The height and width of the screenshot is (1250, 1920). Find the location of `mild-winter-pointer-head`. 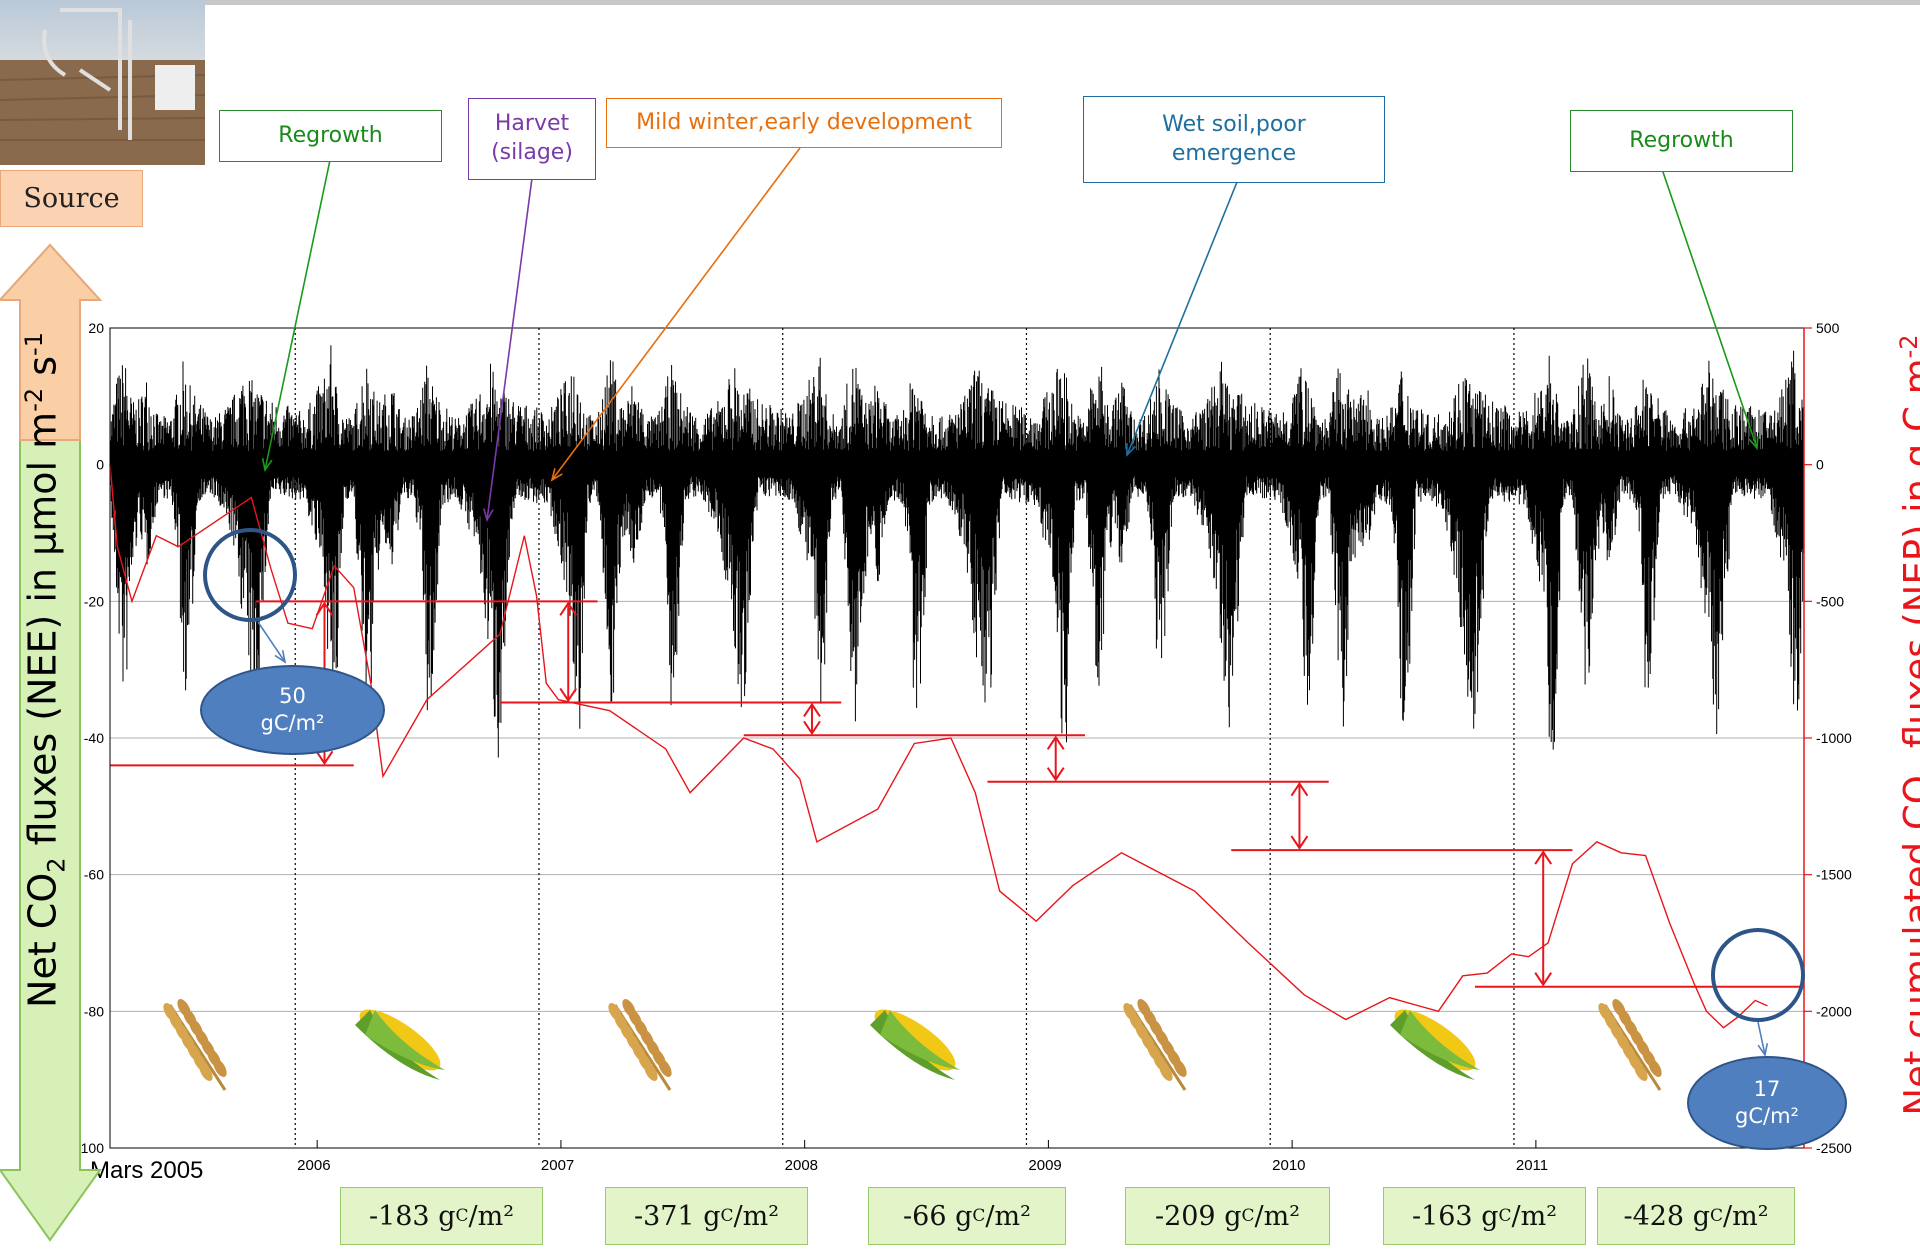

mild-winter-pointer-head is located at coordinates (556, 475).